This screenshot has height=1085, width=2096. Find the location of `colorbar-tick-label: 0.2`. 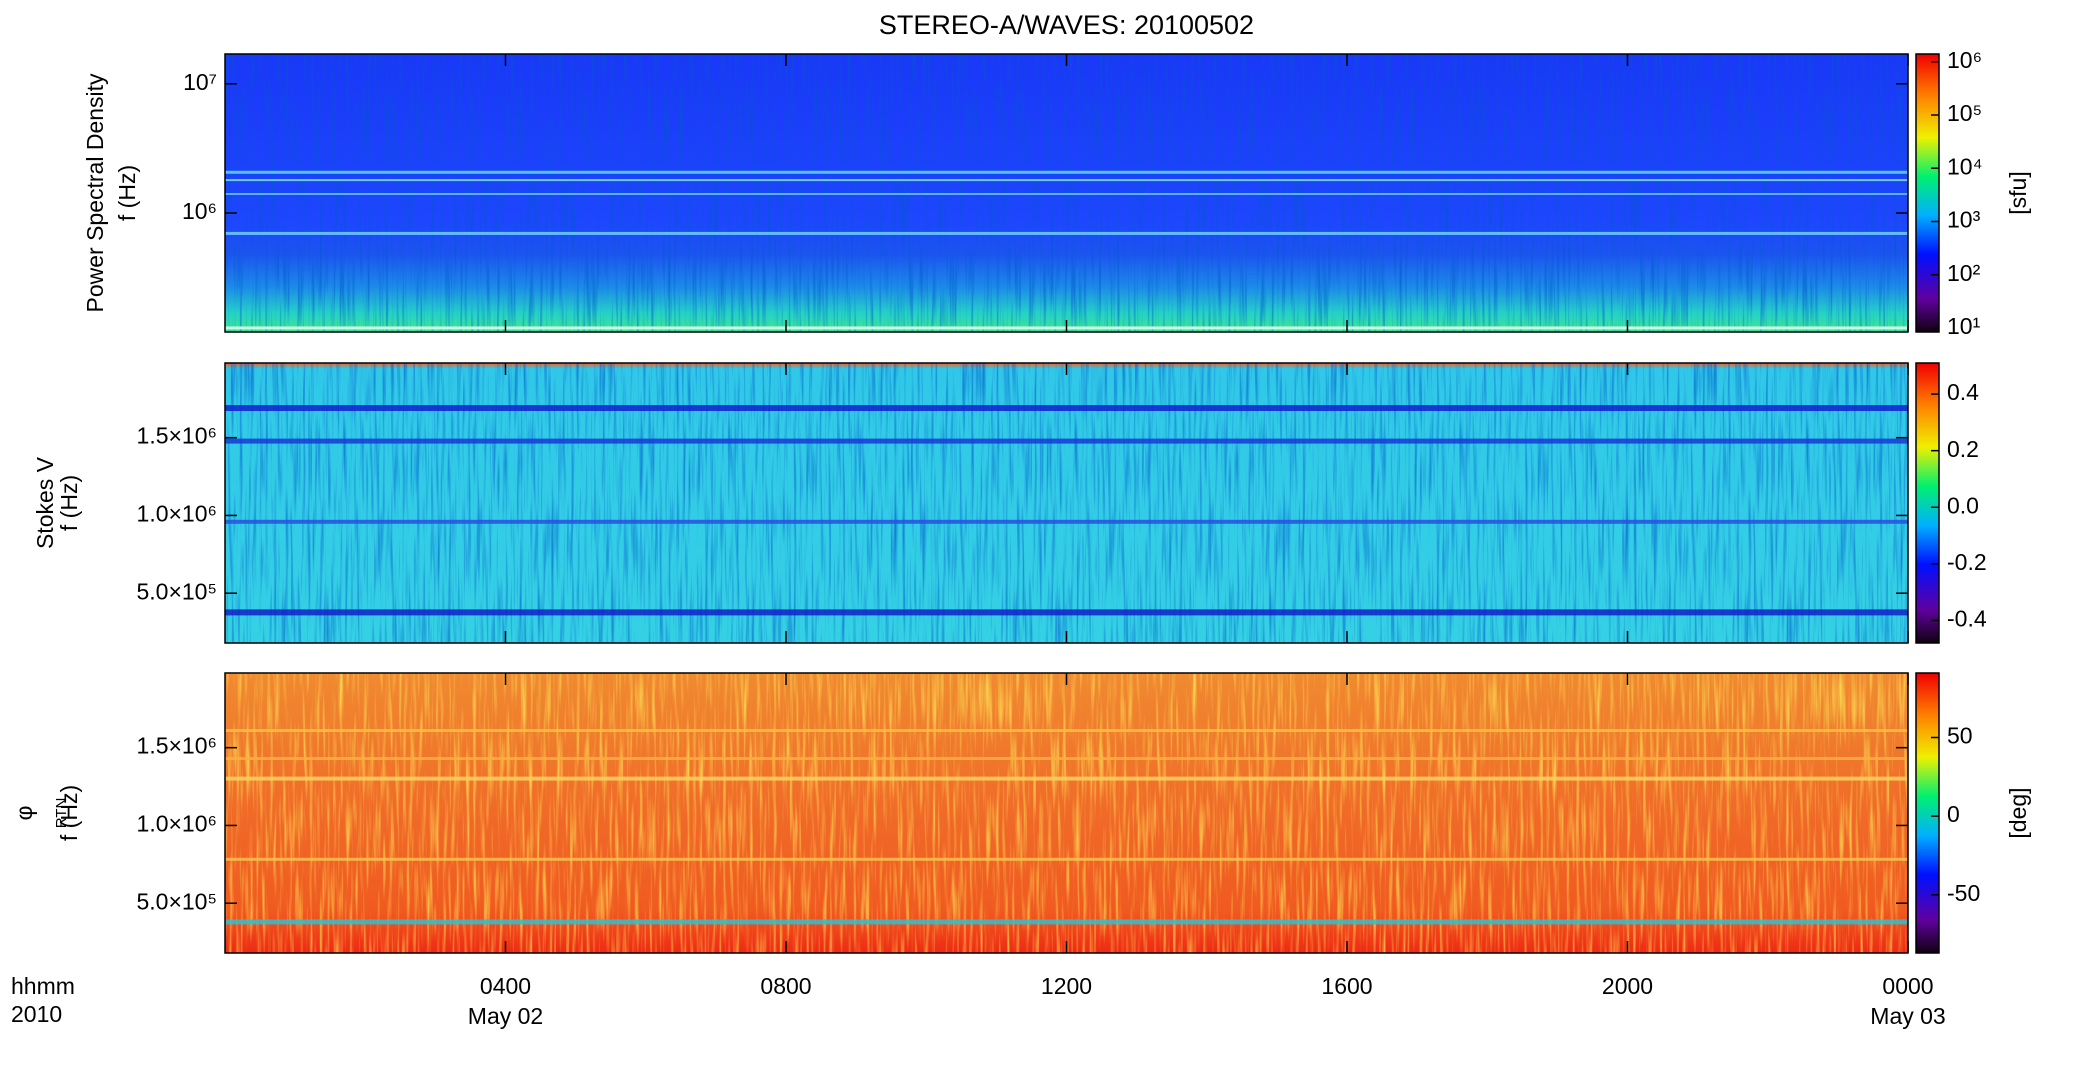

colorbar-tick-label: 0.2 is located at coordinates (1963, 449).